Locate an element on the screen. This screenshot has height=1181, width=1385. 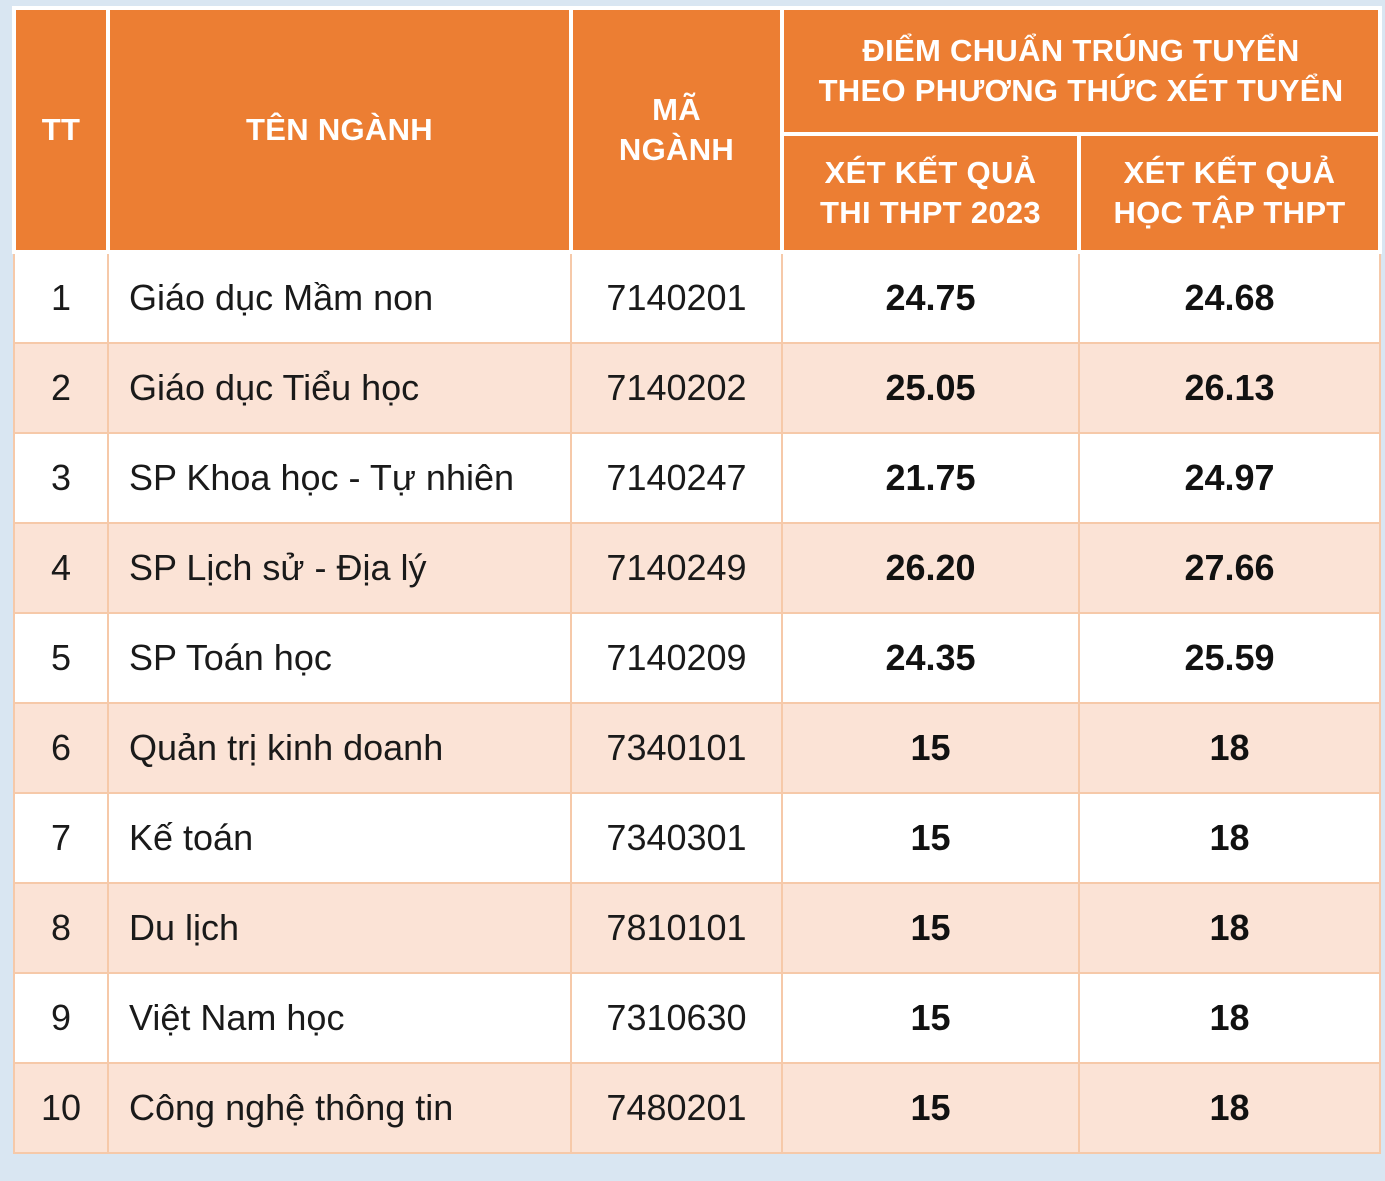
row-index: 3 is located at coordinates (61, 478).